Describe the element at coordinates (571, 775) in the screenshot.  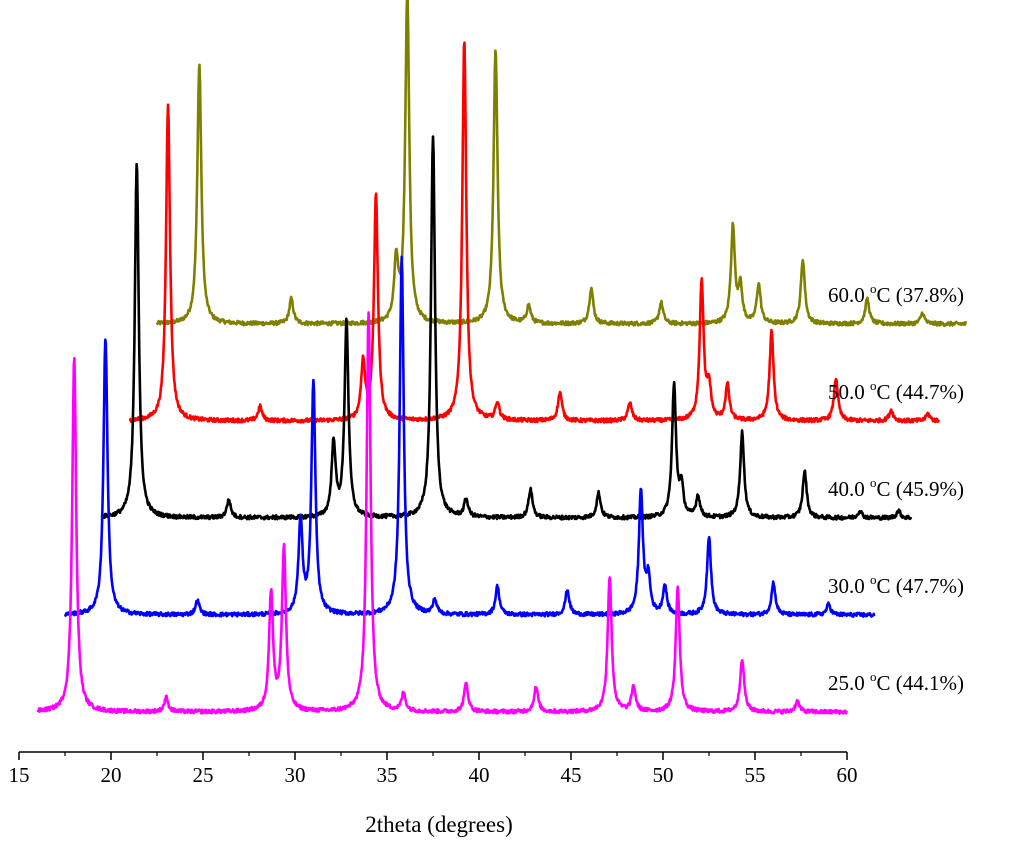
I see `x-tick-label: 45` at that location.